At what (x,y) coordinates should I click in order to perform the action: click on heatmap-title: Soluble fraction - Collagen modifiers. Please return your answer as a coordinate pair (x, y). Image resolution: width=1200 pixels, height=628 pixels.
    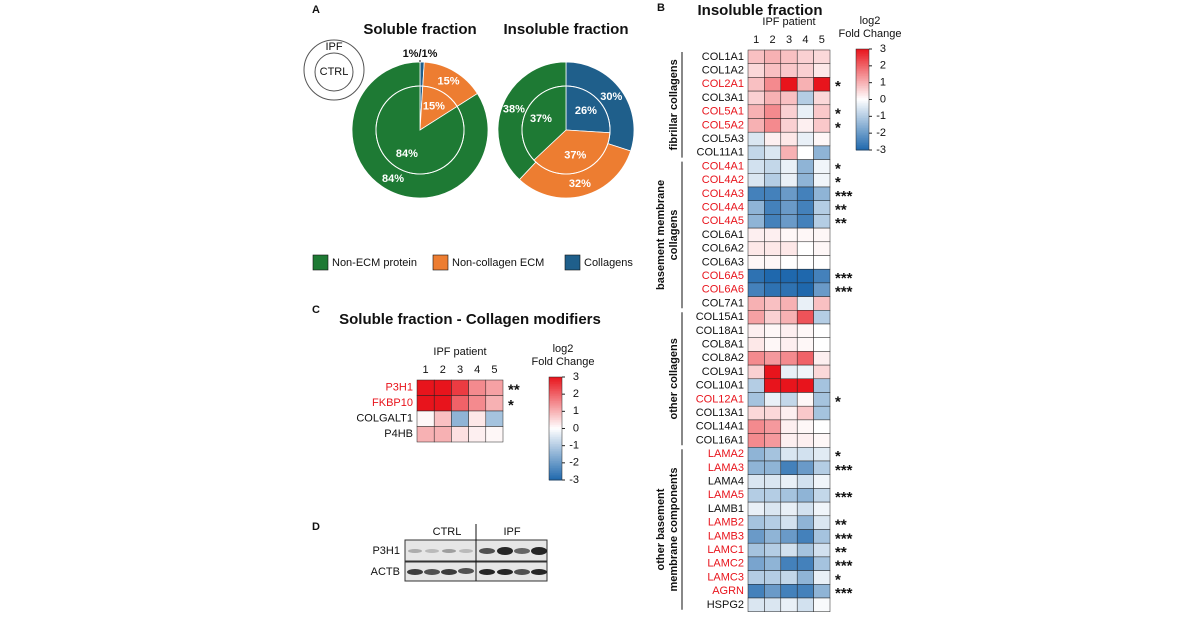
    Looking at the image, I should click on (470, 319).